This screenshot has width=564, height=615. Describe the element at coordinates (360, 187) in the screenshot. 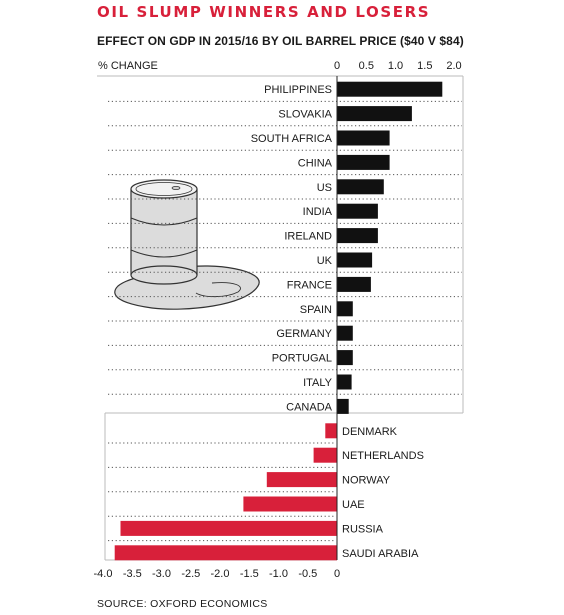

I see `bar-us` at that location.